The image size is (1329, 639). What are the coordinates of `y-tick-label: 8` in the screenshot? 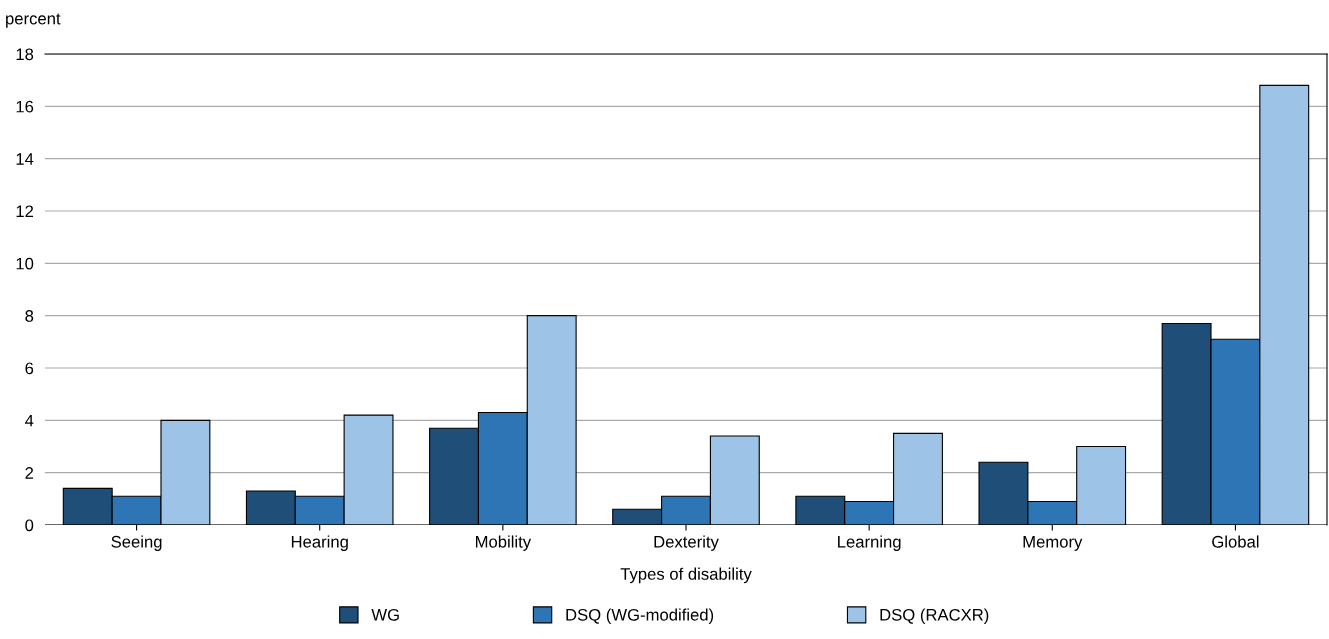 It's located at (29, 316).